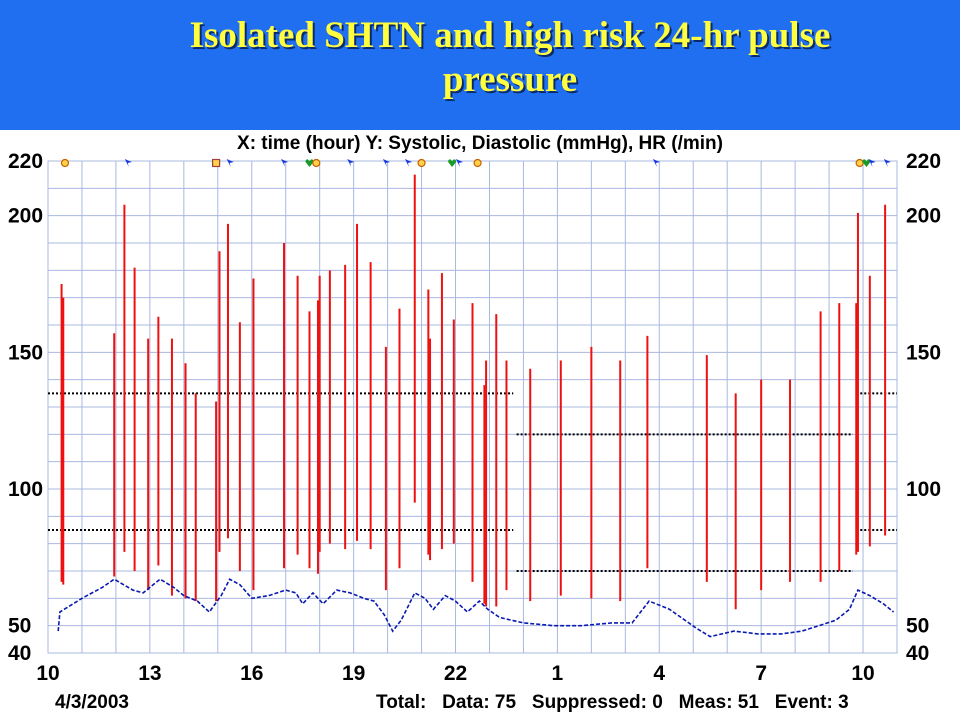 The width and height of the screenshot is (960, 720). Describe the element at coordinates (761, 673) in the screenshot. I see `x-tick-label: 7` at that location.